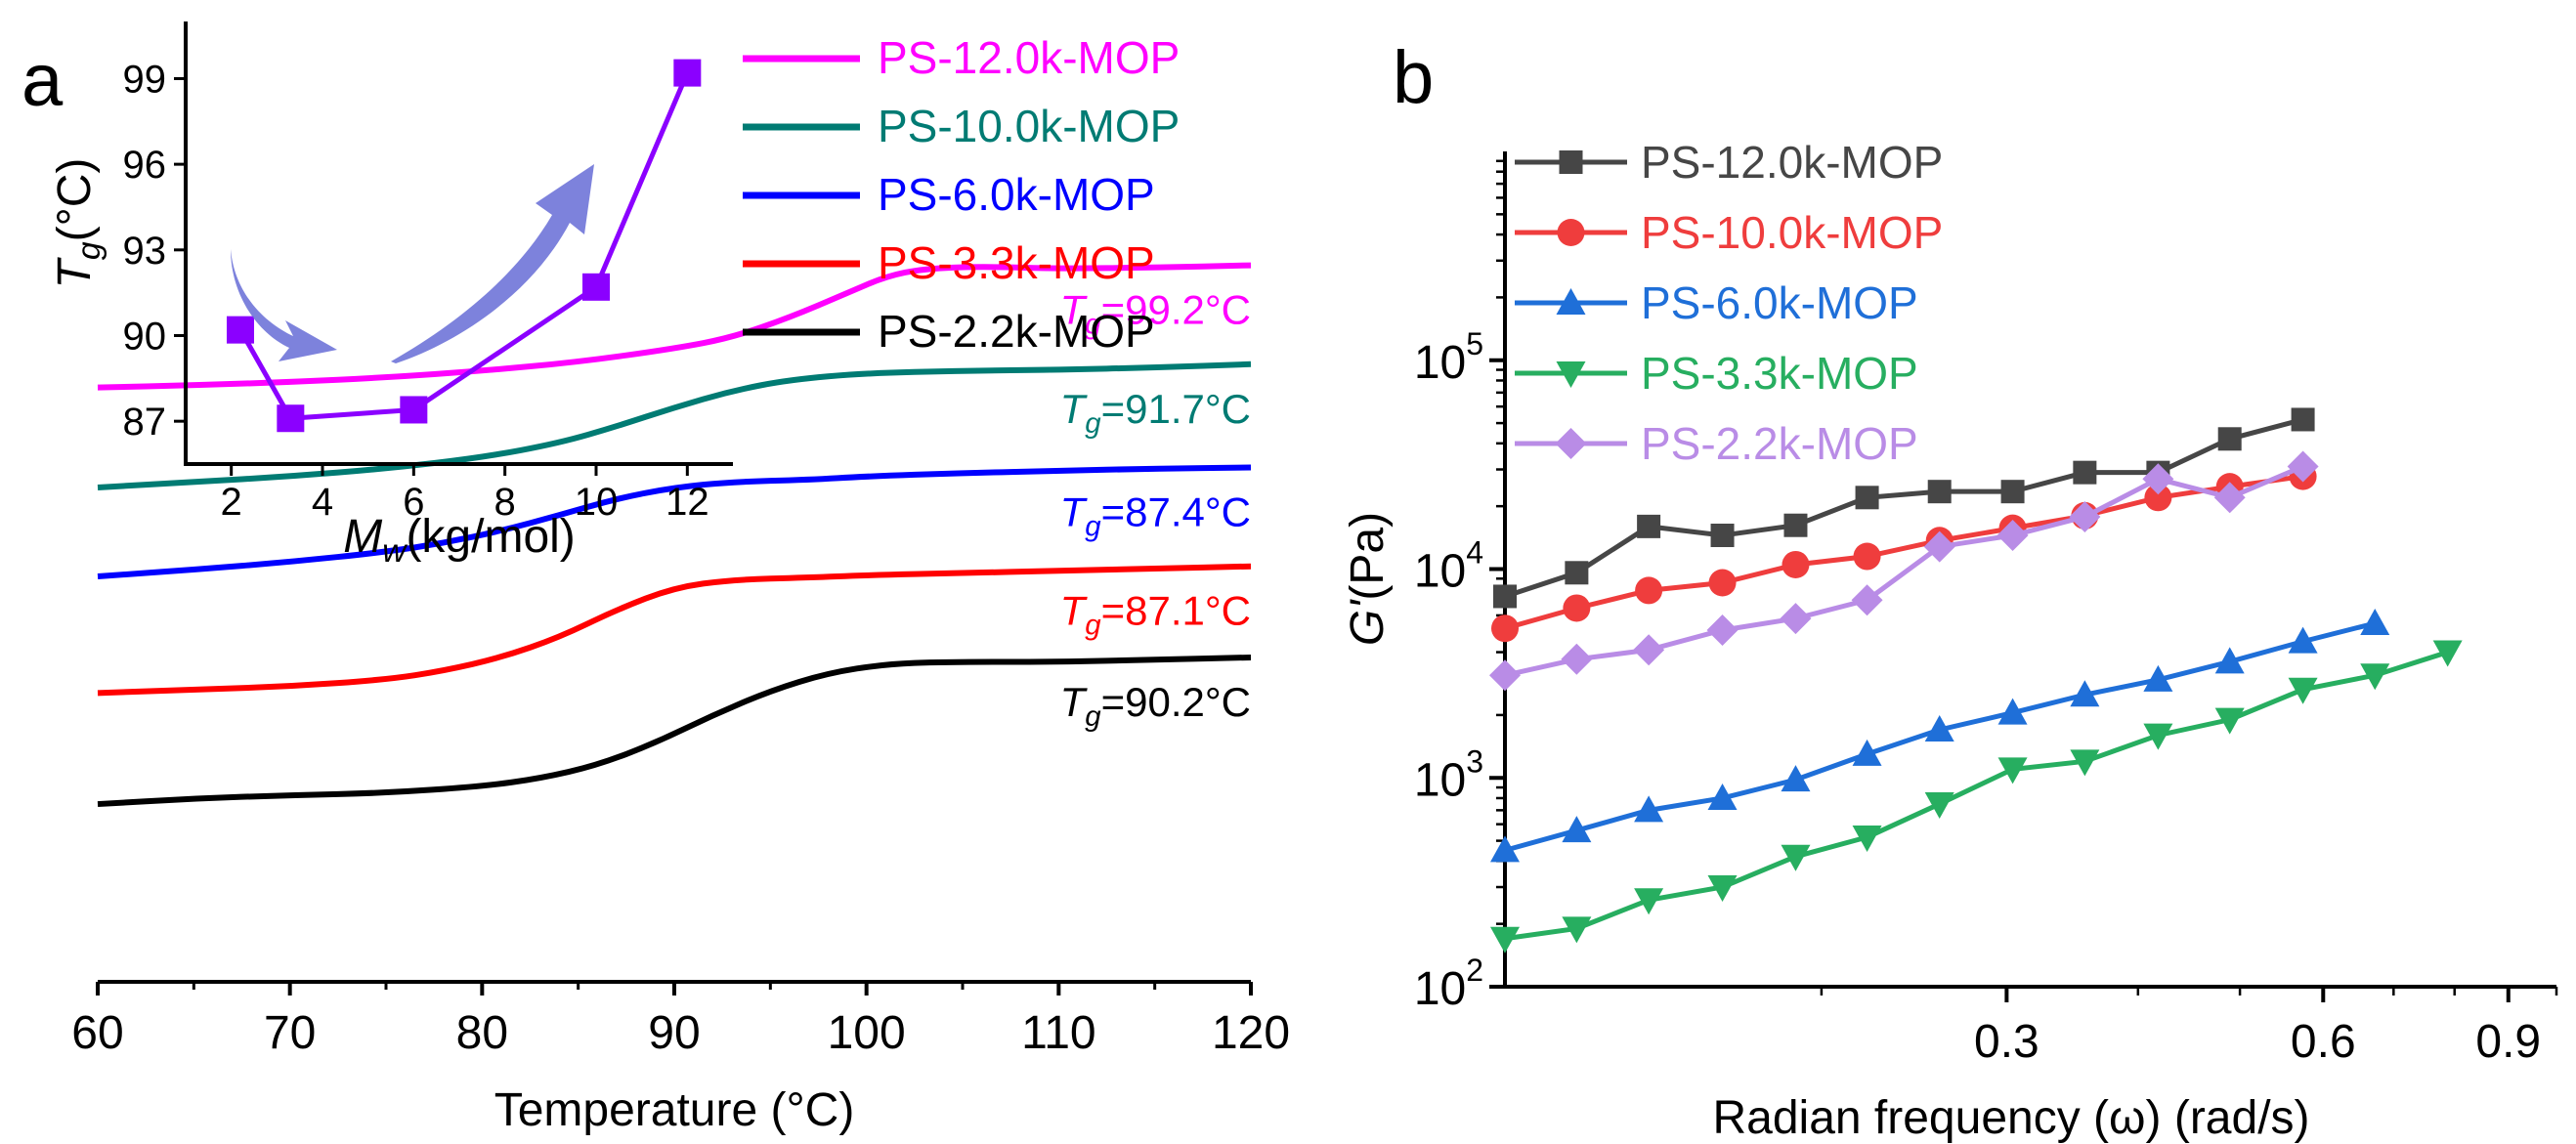  Describe the element at coordinates (1448, 984) in the screenshot. I see `rheo-y-tick-label: 10²` at that location.